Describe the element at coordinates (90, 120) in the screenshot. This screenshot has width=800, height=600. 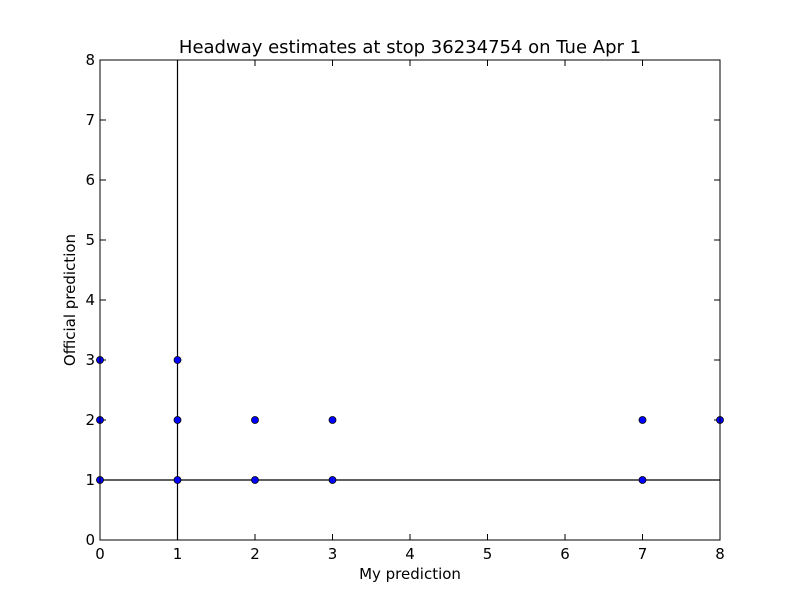
I see `y-tick-label: 7` at that location.